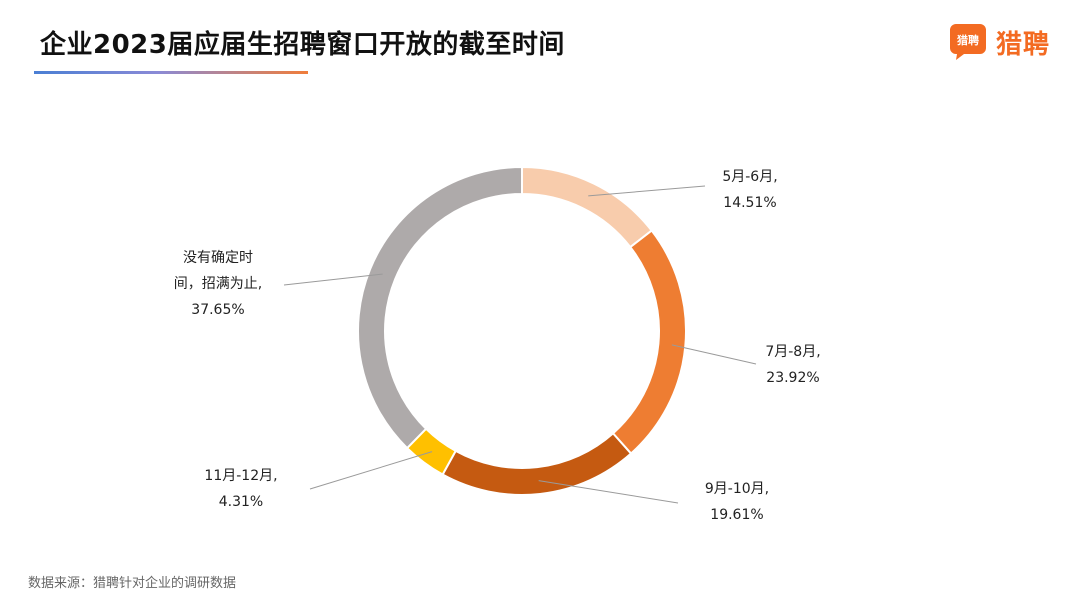  Describe the element at coordinates (749, 190) in the screenshot. I see `data-label-1: 5月-6月, 14.51%` at that location.